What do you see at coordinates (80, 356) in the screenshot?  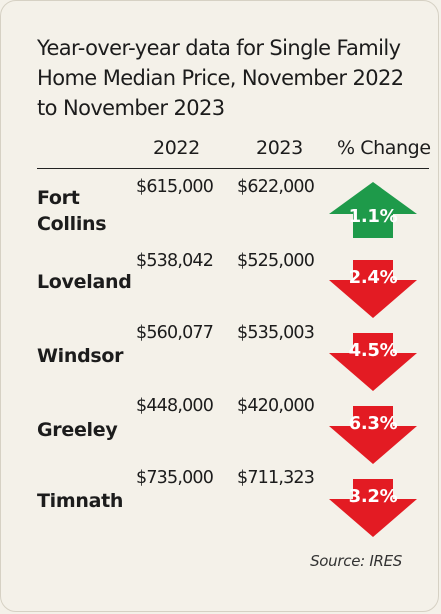 I see `city-name: Windsor` at bounding box center [80, 356].